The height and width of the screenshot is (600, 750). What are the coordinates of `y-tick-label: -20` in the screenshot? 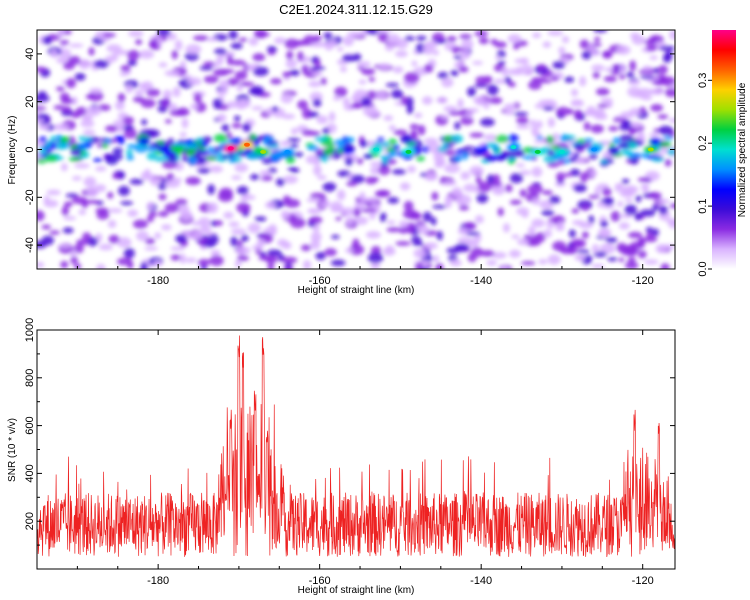 It's located at (30, 197).